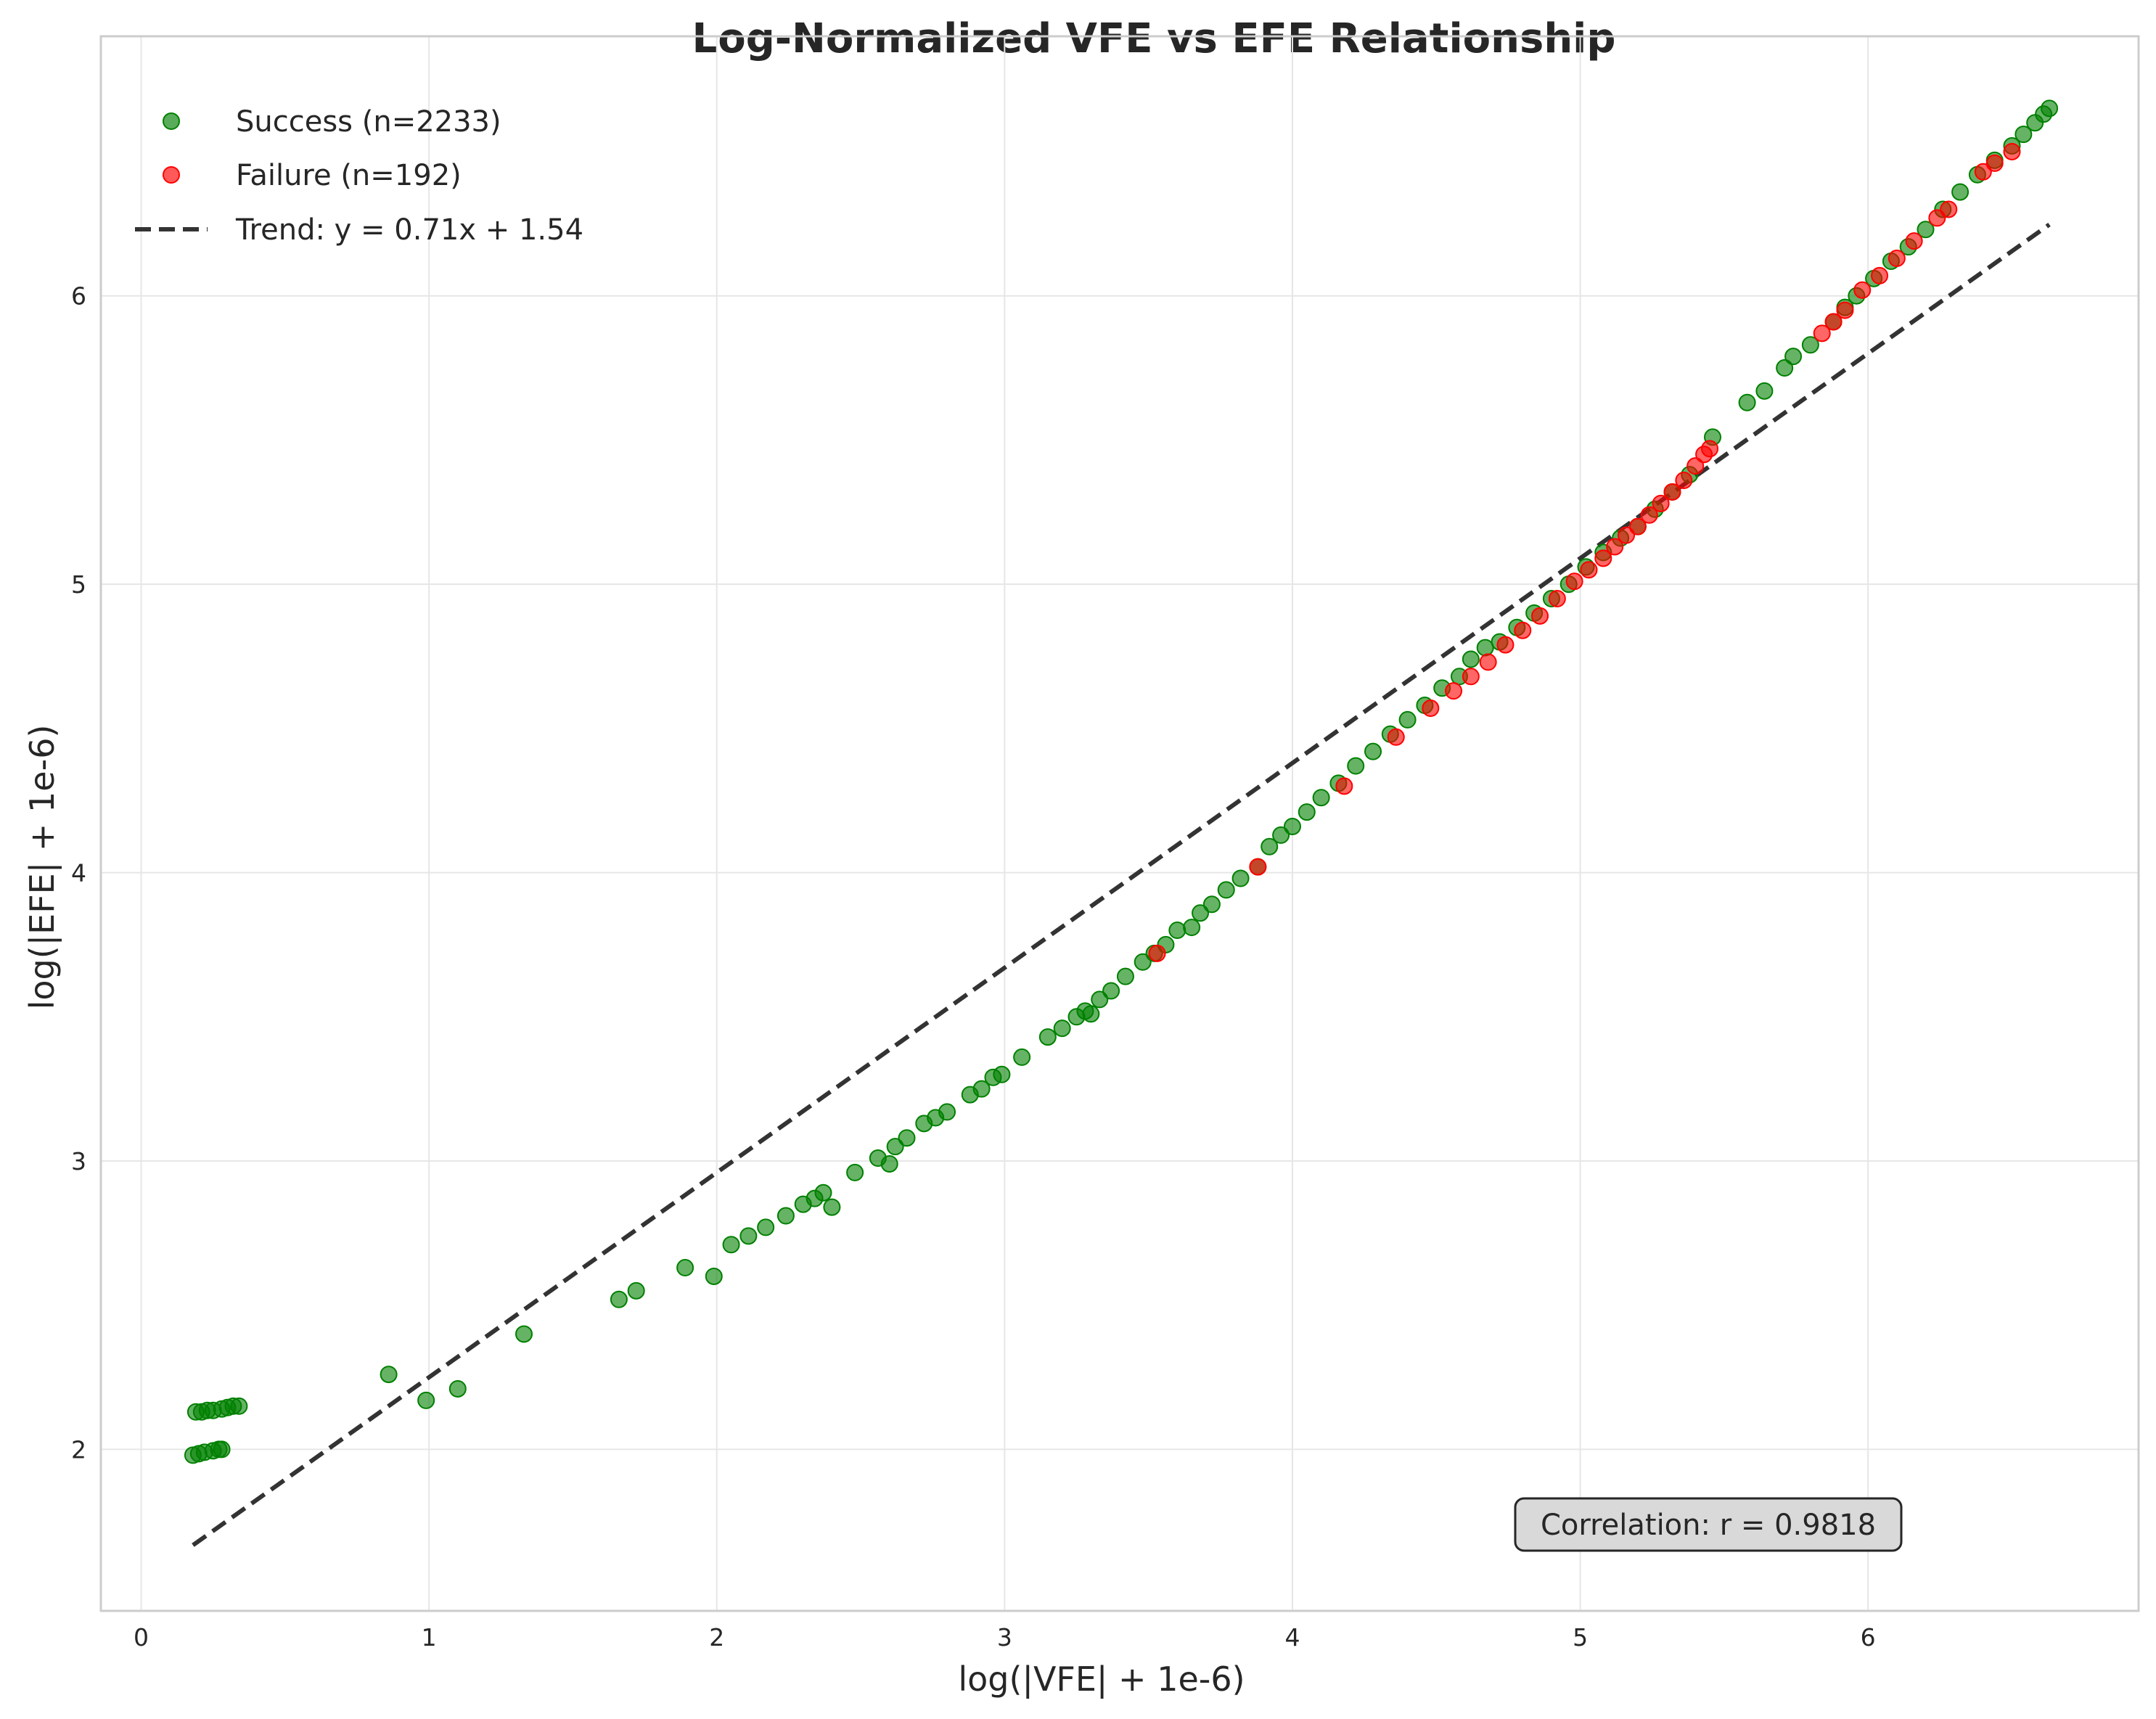 Image resolution: width=2156 pixels, height=1719 pixels. What do you see at coordinates (171, 175) in the screenshot?
I see `legend-failure-marker` at bounding box center [171, 175].